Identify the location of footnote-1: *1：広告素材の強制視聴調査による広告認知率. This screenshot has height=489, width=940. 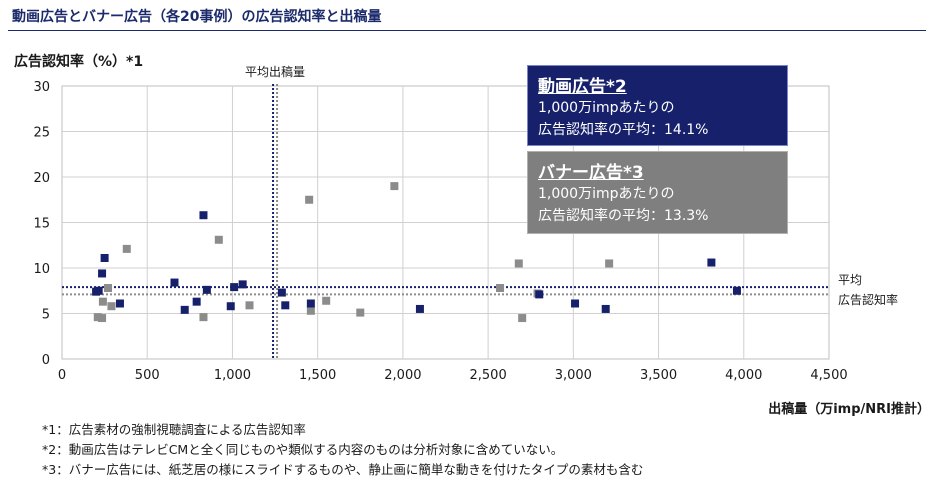
(174, 429).